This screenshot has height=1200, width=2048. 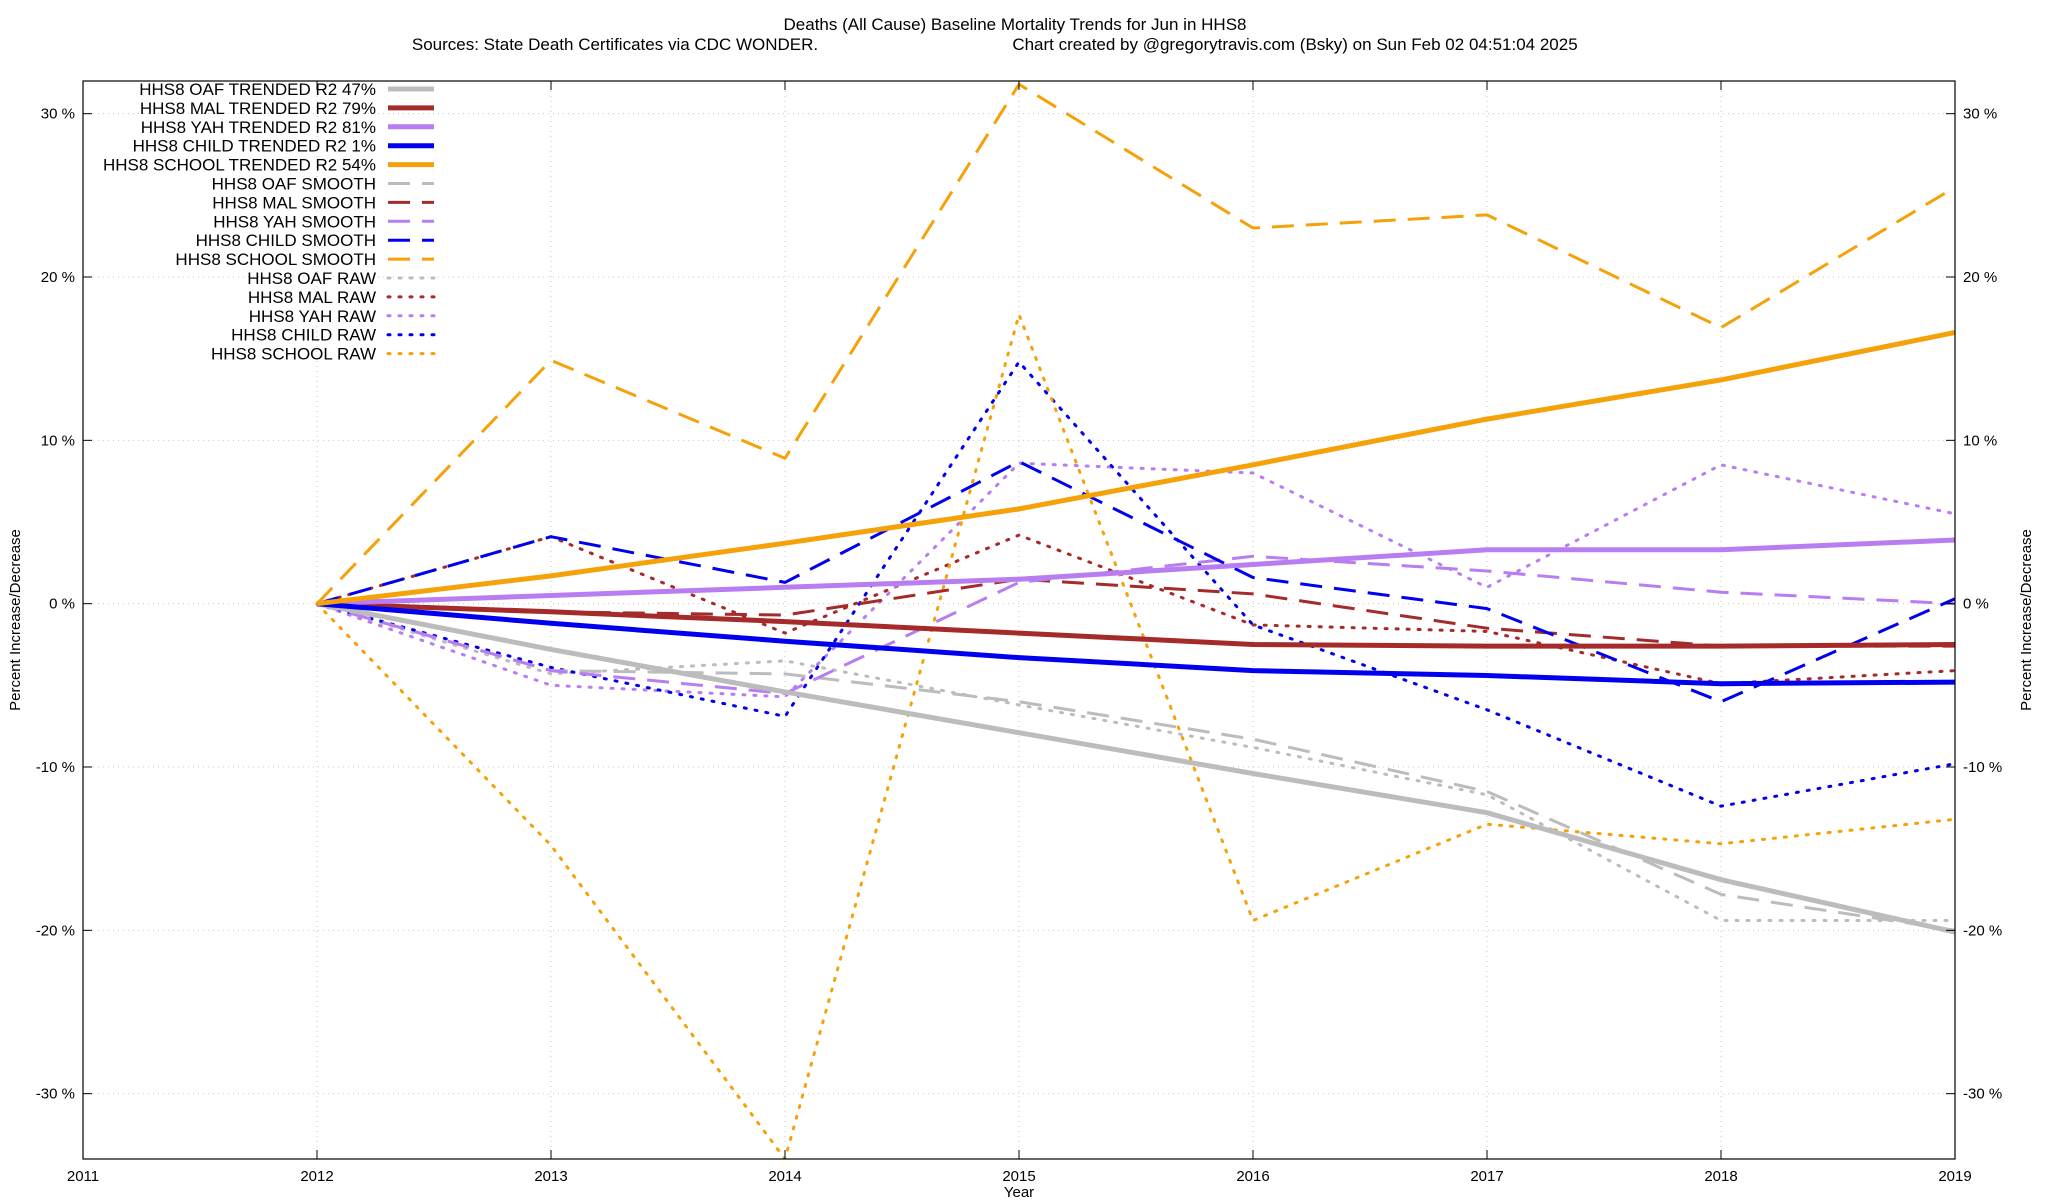 What do you see at coordinates (1135, 572) in the screenshot?
I see `series-line-hhs8-yah-trended` at bounding box center [1135, 572].